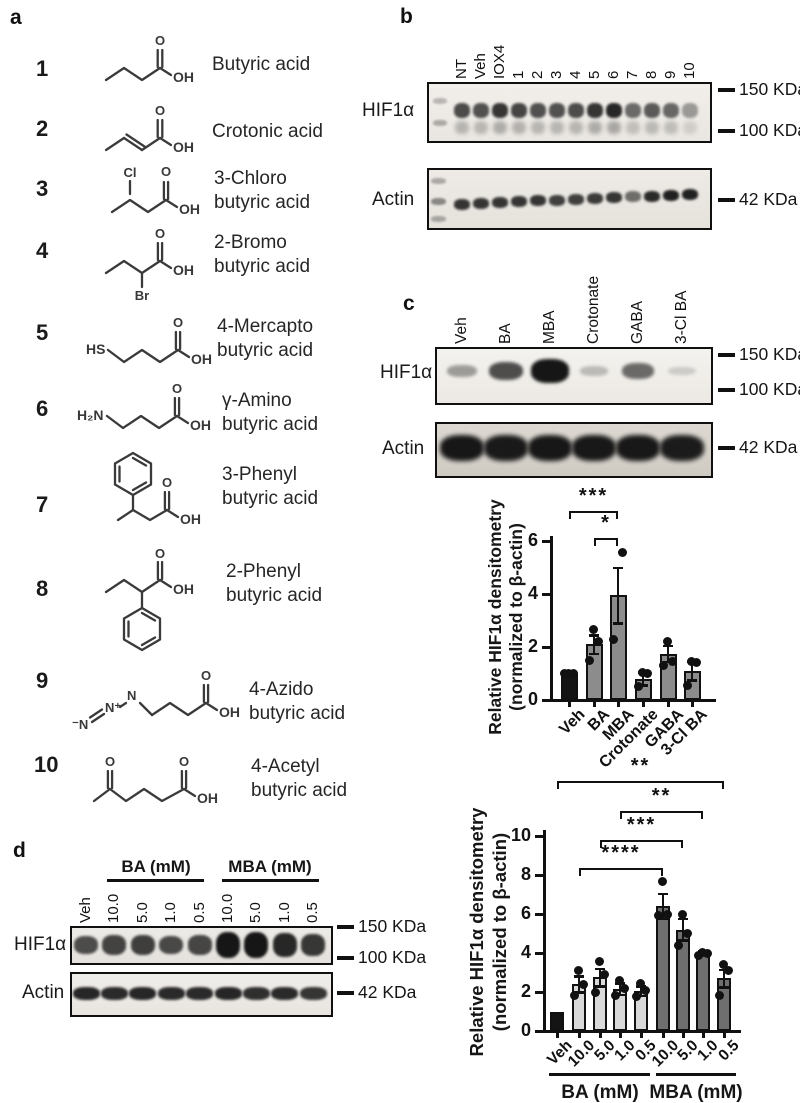 The width and height of the screenshot is (800, 1103). I want to click on lane-label: BA, so click(505, 333).